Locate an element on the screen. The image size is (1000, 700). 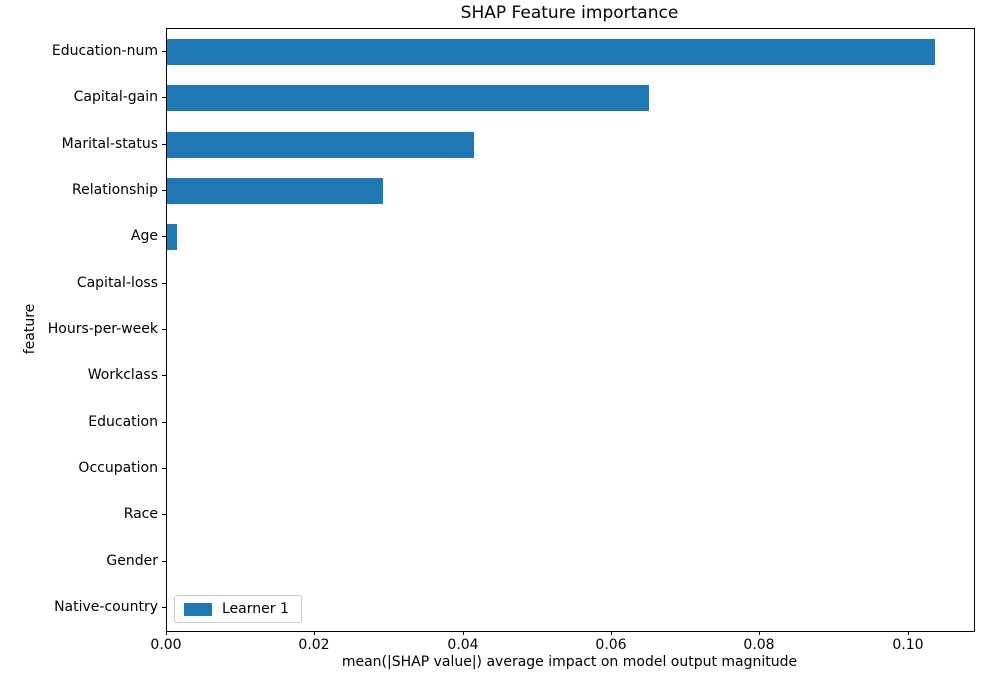
chart-title: SHAP Feature importance is located at coordinates (569, 13).